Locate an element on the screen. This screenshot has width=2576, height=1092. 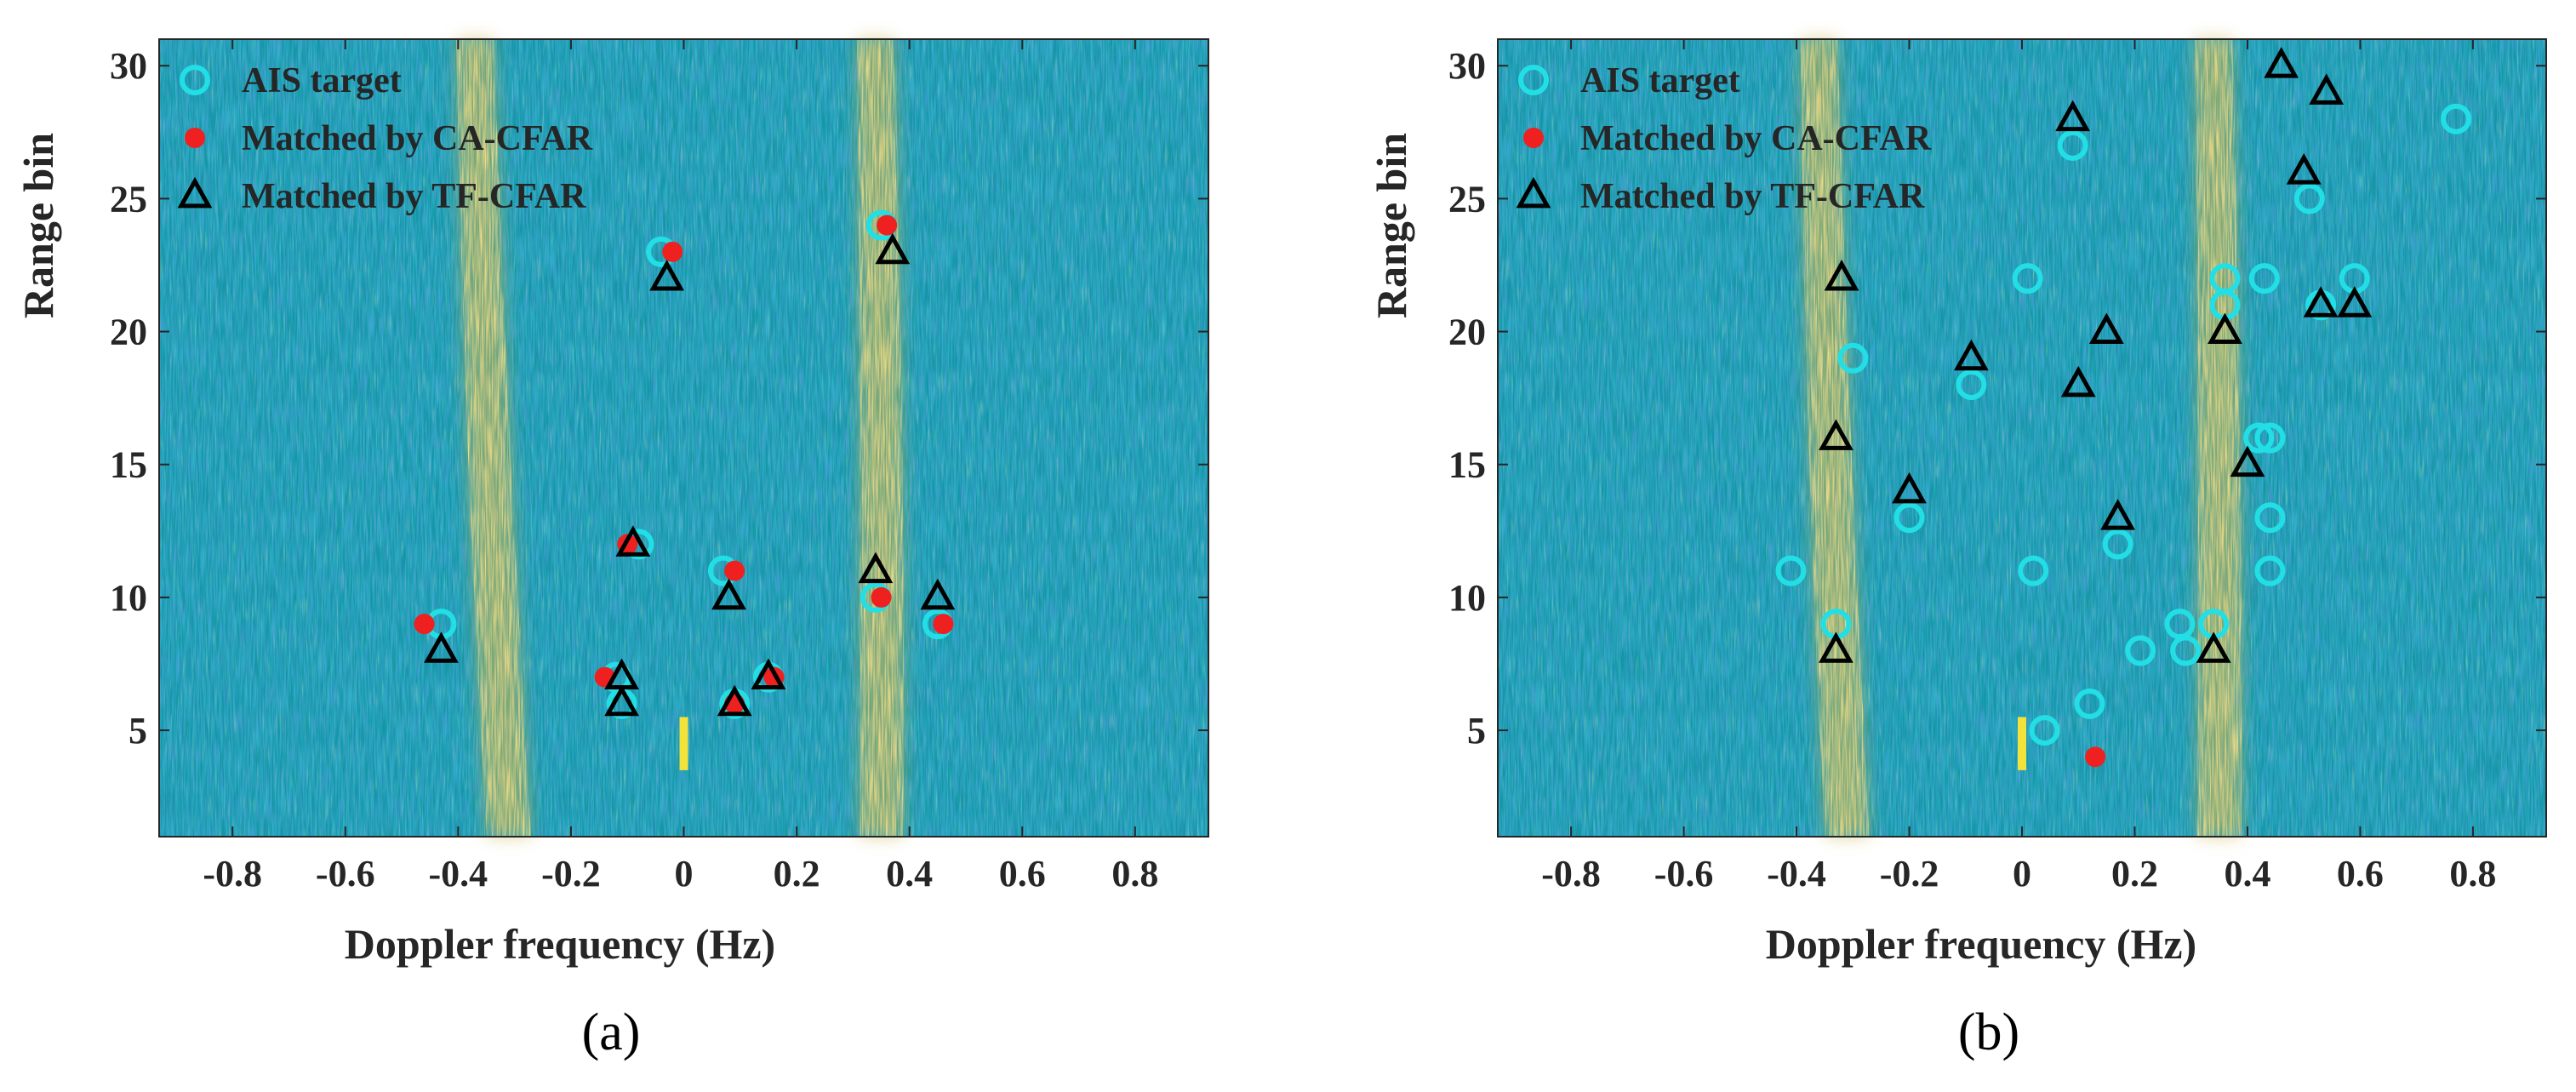
legend-ca-cfar-icon is located at coordinates (1533, 138).